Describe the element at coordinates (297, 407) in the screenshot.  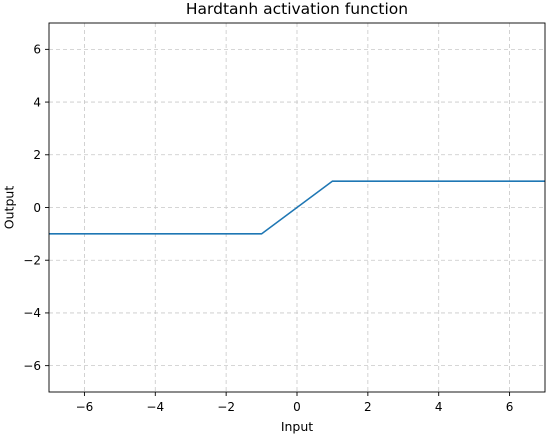
I see `x-tick-label: 0` at that location.